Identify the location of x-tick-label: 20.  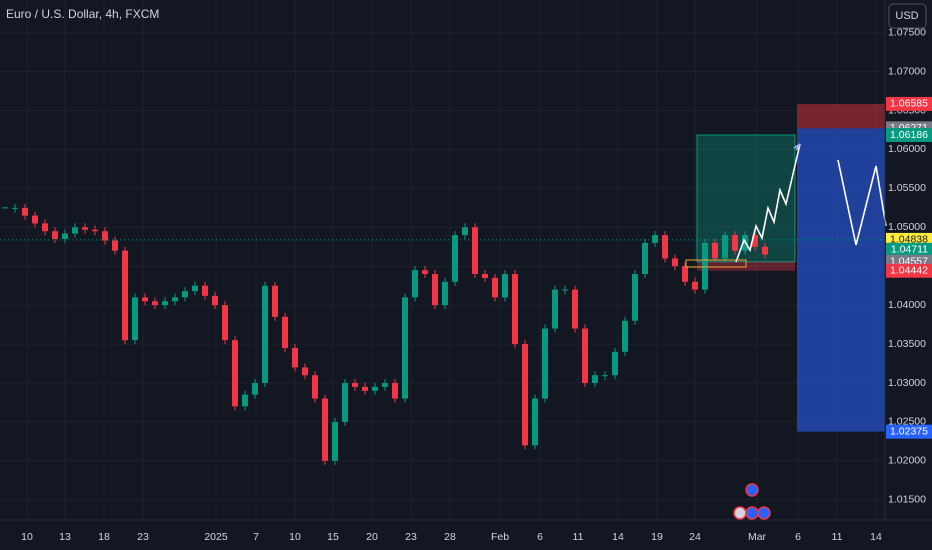
(372, 537).